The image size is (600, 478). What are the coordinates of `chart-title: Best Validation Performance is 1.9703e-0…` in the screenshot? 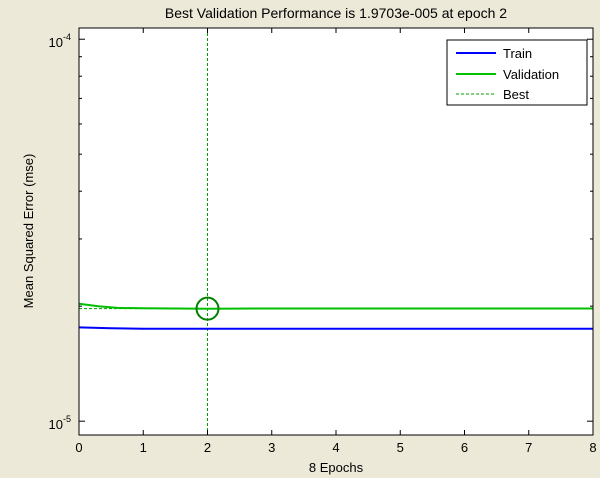 It's located at (336, 13).